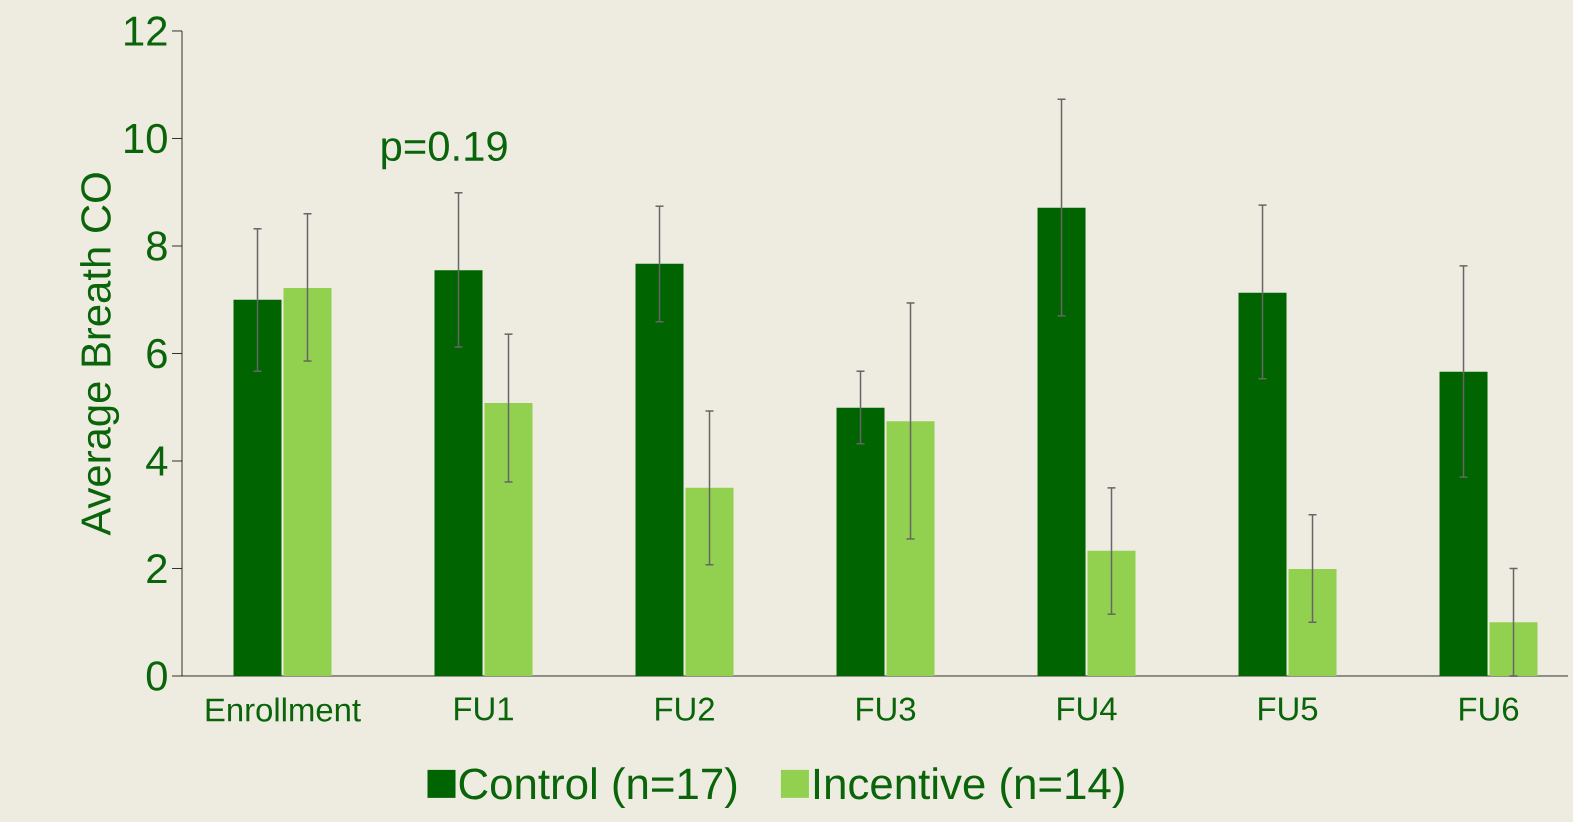  Describe the element at coordinates (444, 150) in the screenshot. I see `annotation: p=0.19` at that location.